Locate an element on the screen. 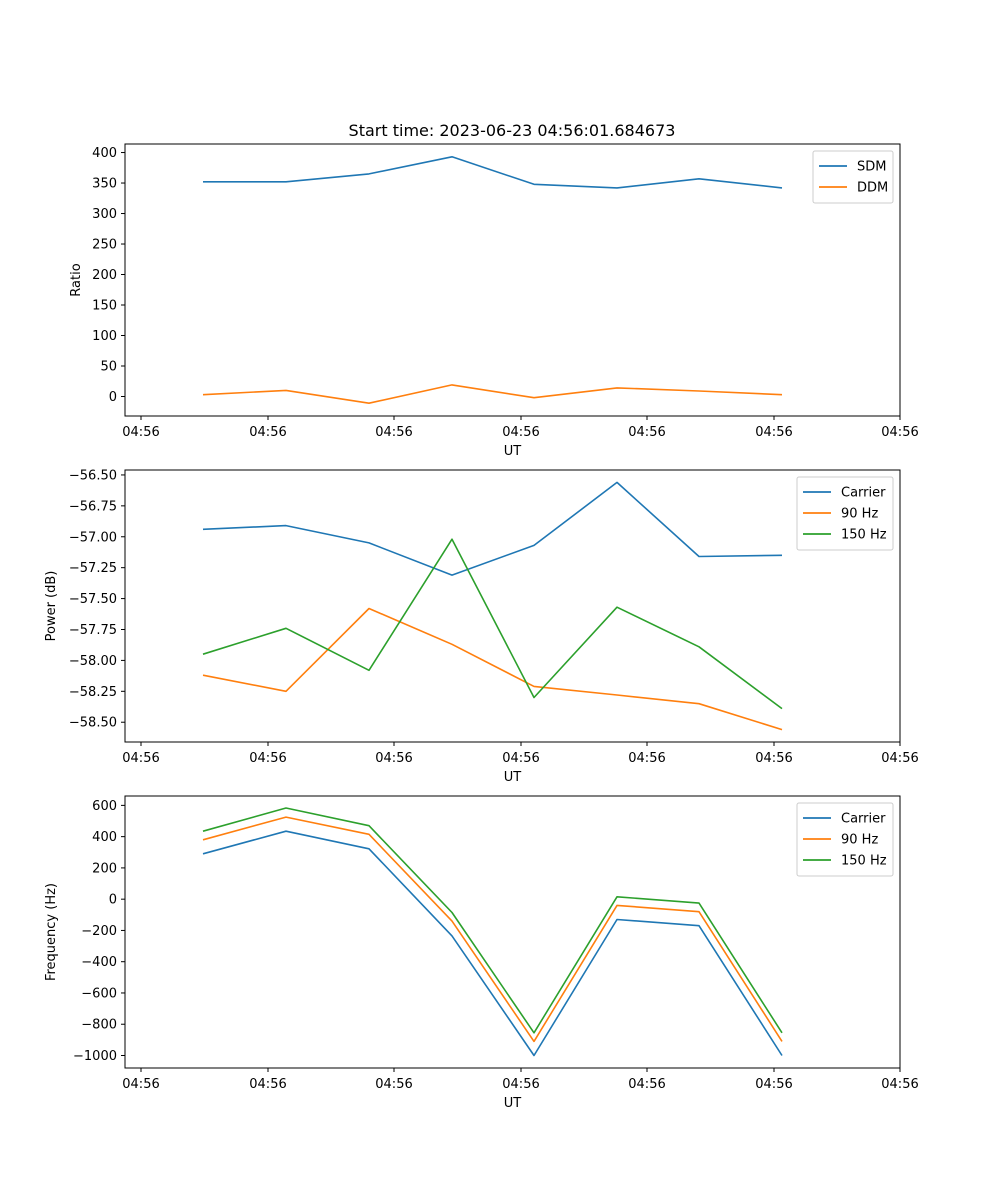  y-tick-label: −58.25 is located at coordinates (93, 692).